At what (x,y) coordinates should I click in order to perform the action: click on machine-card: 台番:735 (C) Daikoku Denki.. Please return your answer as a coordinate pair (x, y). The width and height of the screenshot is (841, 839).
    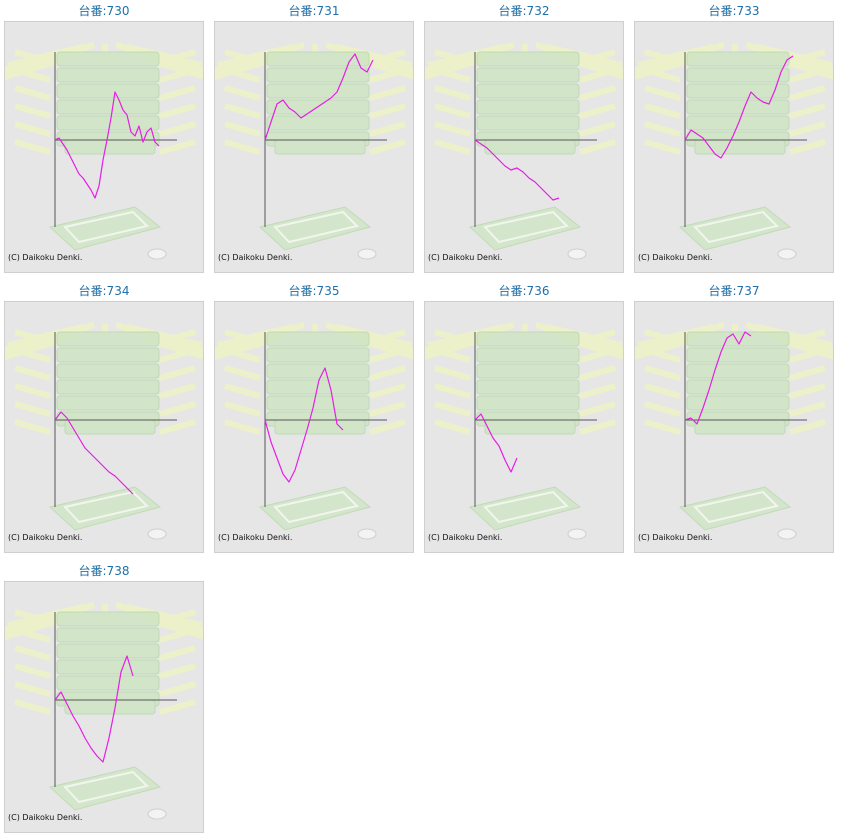
    Looking at the image, I should click on (314, 418).